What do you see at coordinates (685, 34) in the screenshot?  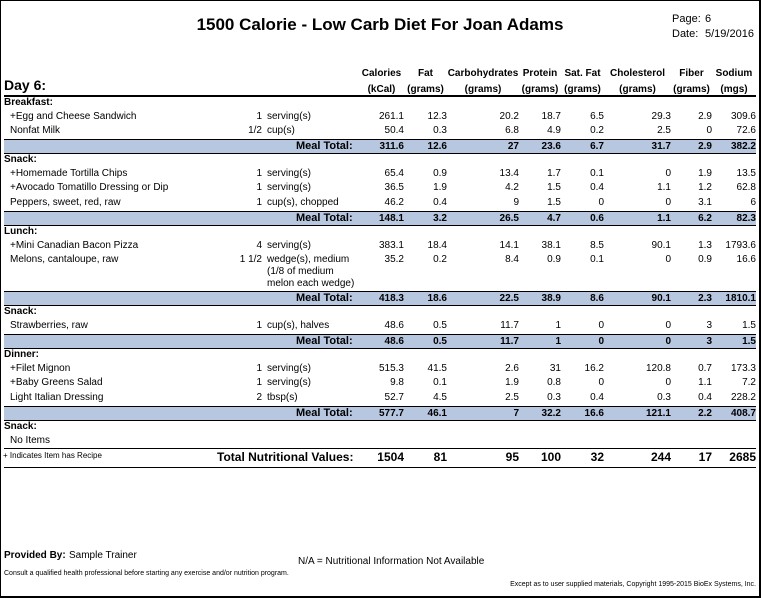 I see `date-label: Date:` at bounding box center [685, 34].